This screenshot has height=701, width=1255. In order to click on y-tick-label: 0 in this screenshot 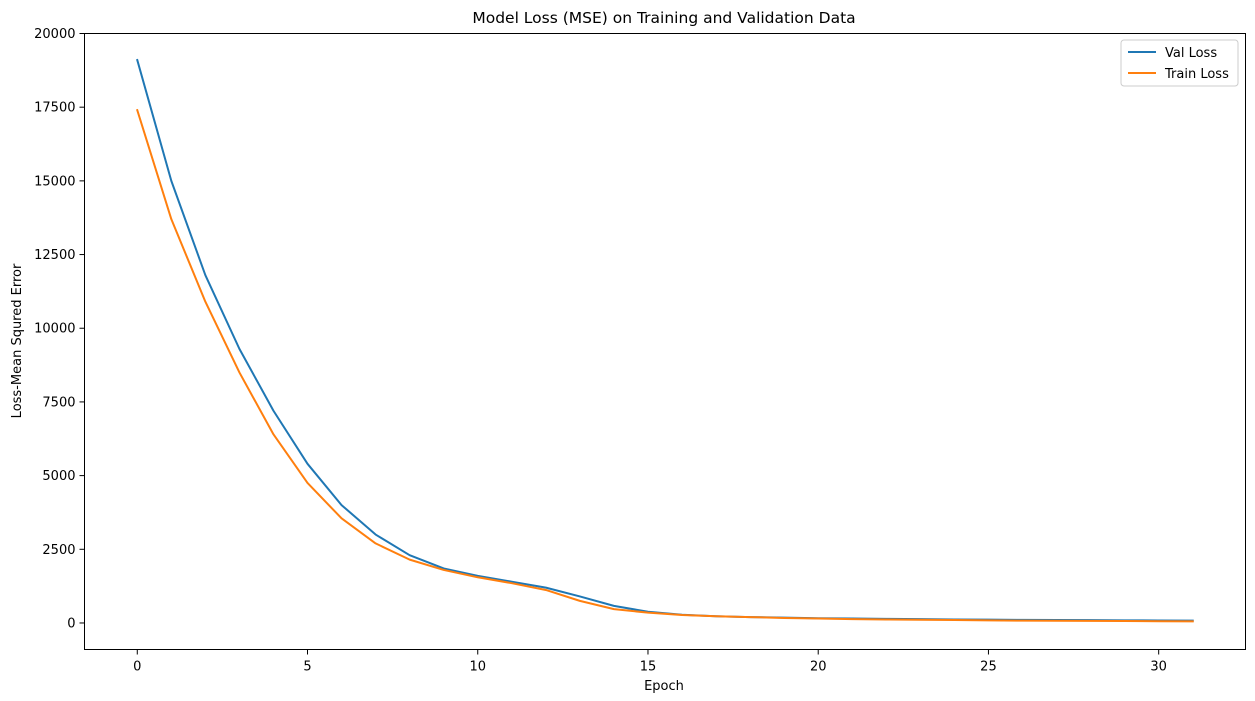, I will do `click(71, 623)`.